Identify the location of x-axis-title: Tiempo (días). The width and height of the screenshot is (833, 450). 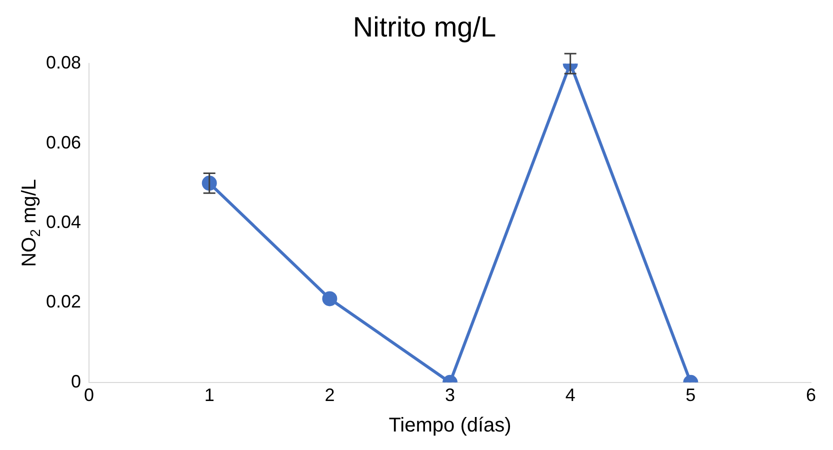
(450, 425).